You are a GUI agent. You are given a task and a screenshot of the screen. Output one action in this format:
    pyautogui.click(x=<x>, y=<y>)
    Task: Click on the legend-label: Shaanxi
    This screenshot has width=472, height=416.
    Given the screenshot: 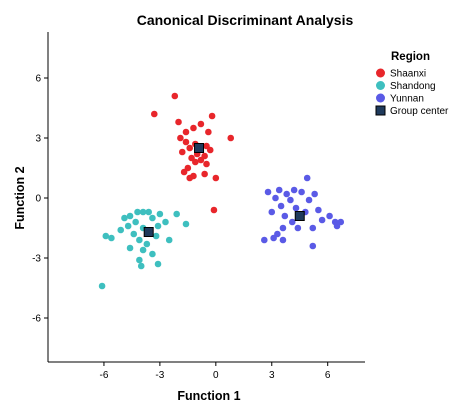 What is the action you would take?
    pyautogui.click(x=408, y=74)
    